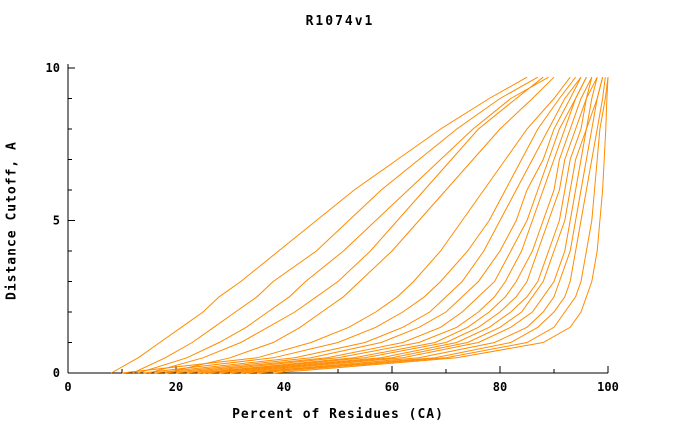 The width and height of the screenshot is (680, 440). Describe the element at coordinates (176, 387) in the screenshot. I see `x-tick-label: 20` at that location.